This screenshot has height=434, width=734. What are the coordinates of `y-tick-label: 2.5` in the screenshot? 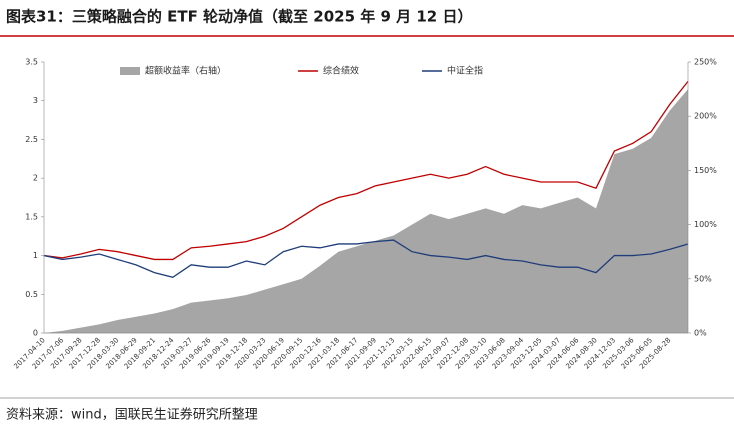 It's located at (31, 139).